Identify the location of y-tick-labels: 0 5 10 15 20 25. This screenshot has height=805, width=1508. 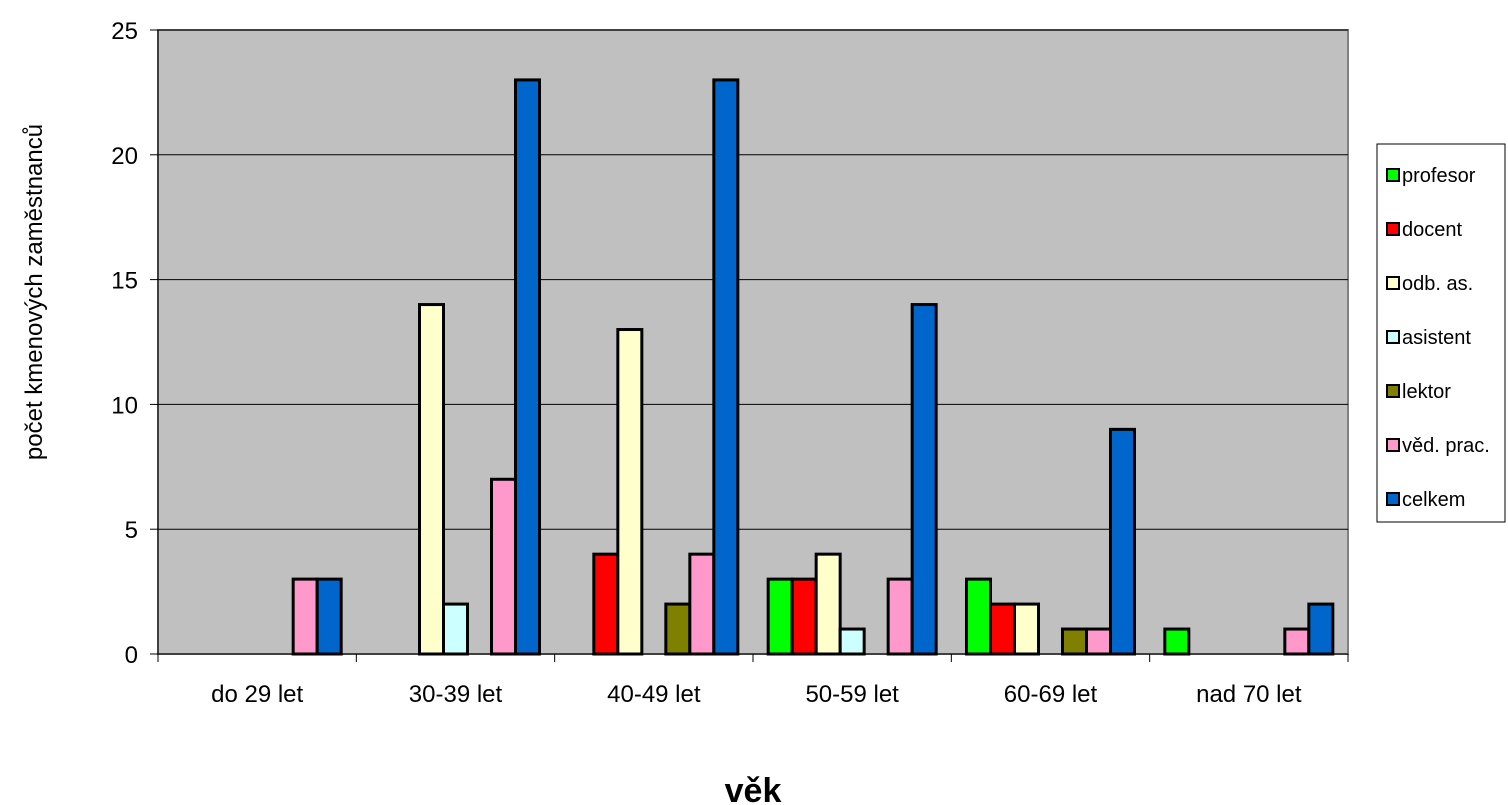
(124, 343).